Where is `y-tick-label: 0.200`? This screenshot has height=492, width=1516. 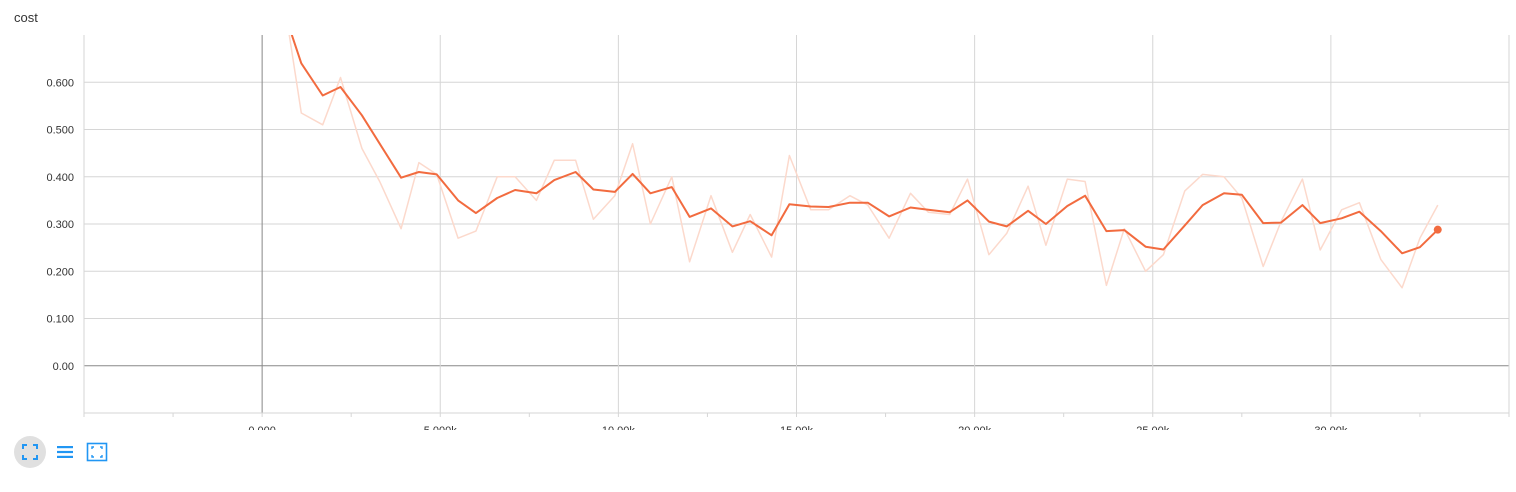
y-tick-label: 0.200 is located at coordinates (60, 272).